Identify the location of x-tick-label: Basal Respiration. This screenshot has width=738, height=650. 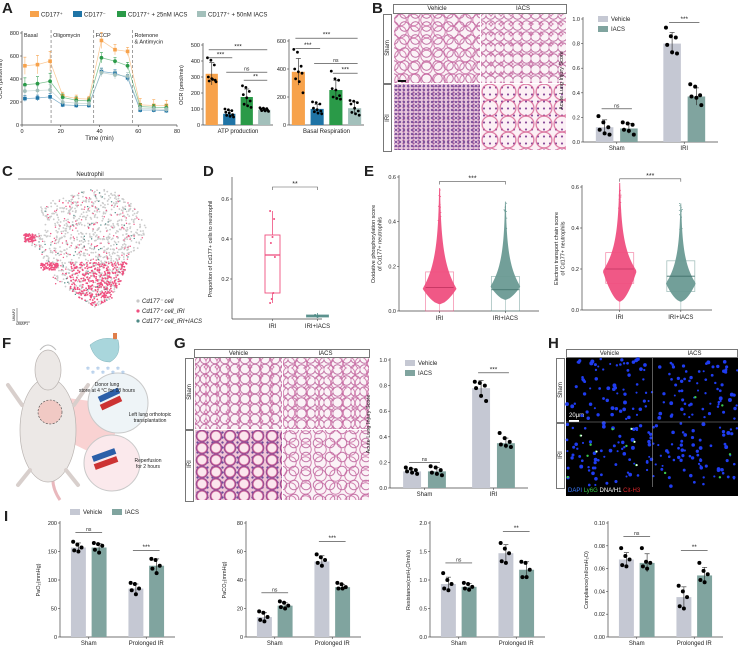
(326, 132).